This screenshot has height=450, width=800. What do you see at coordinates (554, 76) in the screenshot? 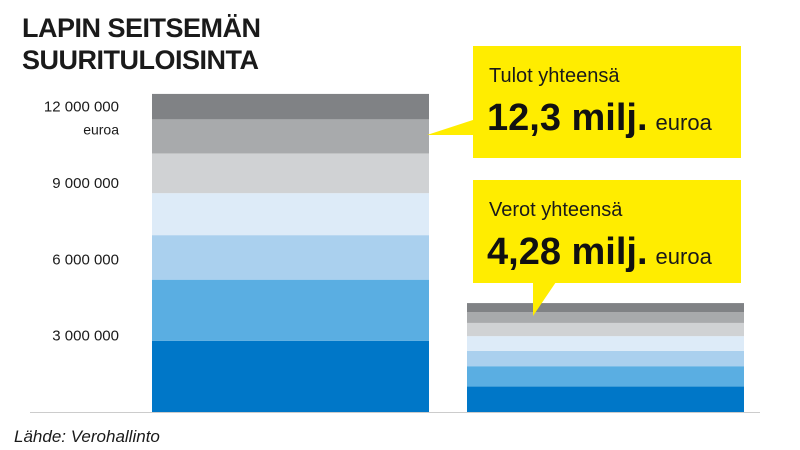
I see `callout-label: Tulot yhteensä` at bounding box center [554, 76].